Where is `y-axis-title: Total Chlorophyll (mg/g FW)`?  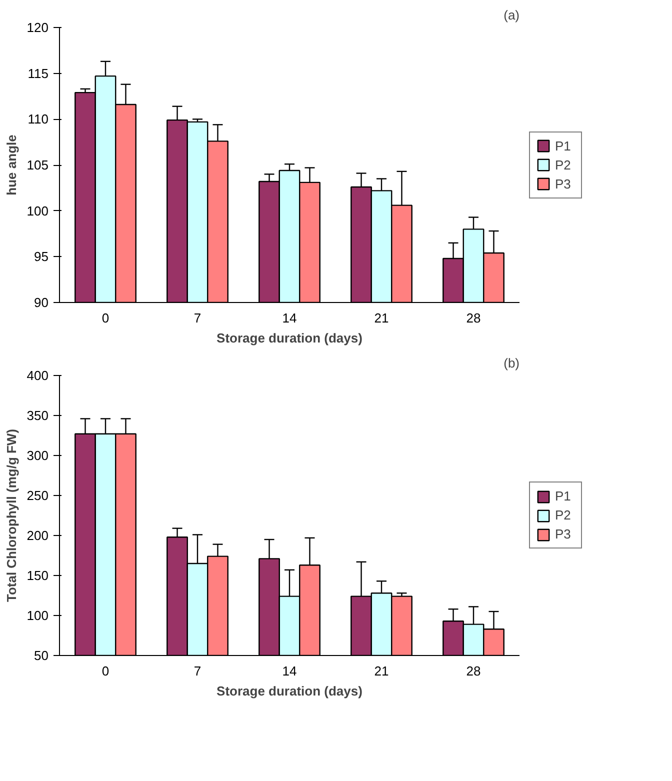
y-axis-title: Total Chlorophyll (mg/g FW) is located at coordinates (11, 515).